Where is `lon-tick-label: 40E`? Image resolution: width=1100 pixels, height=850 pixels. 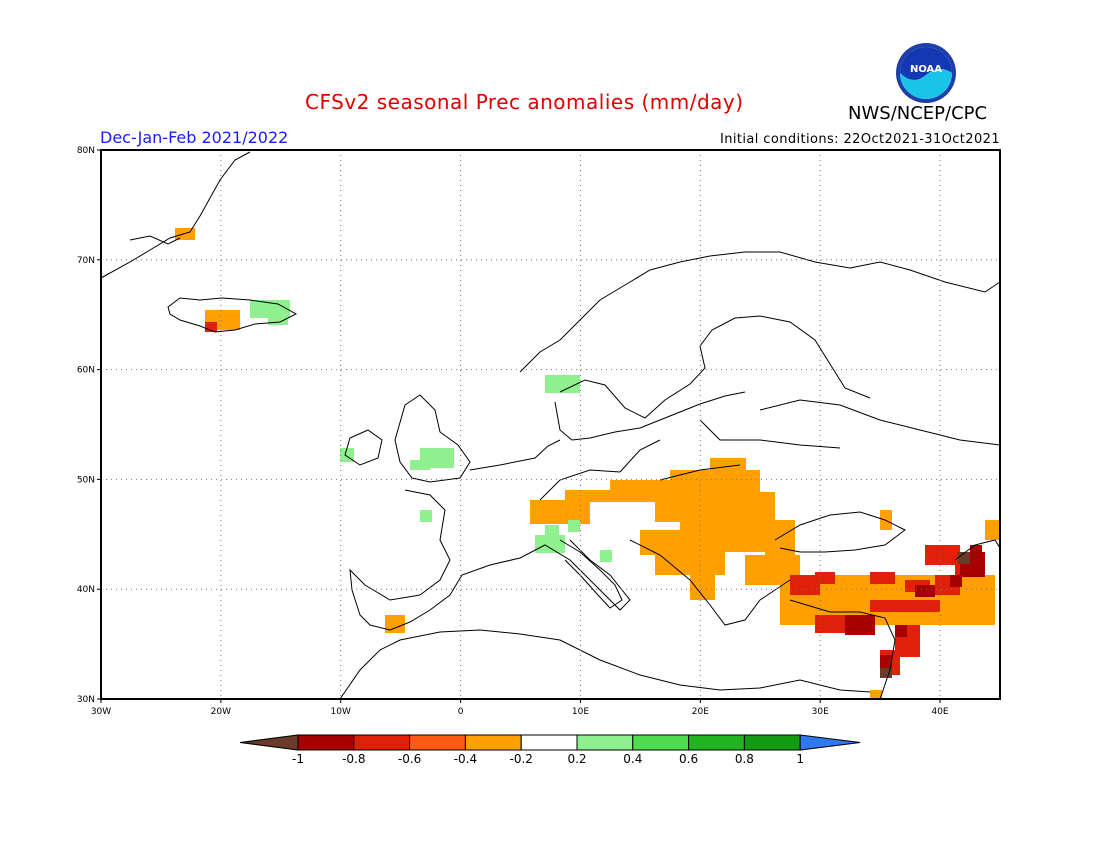
lon-tick-label: 40E is located at coordinates (939, 712).